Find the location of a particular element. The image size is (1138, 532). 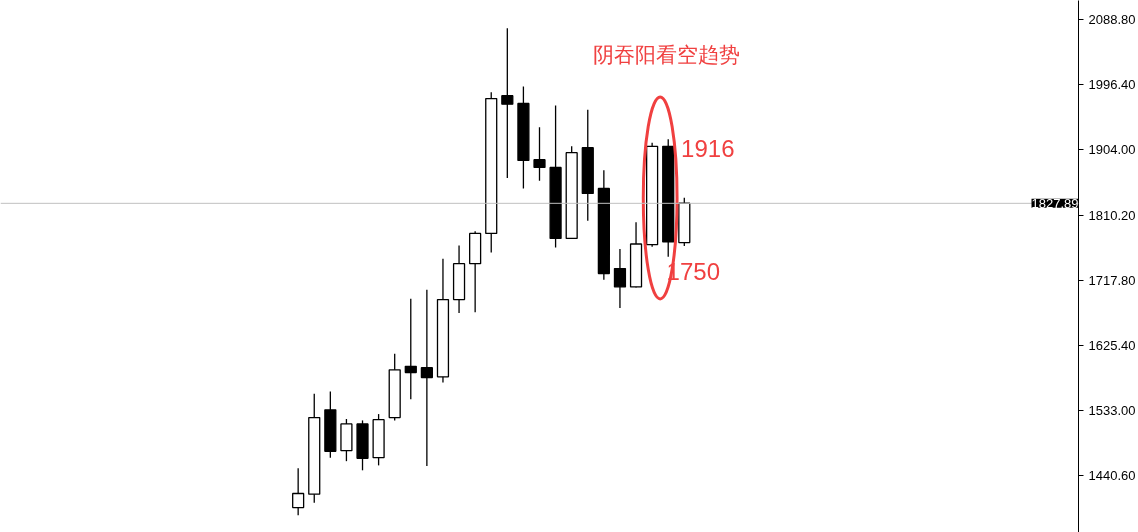

y-tick-label: 1810.20 is located at coordinates (1112, 216).